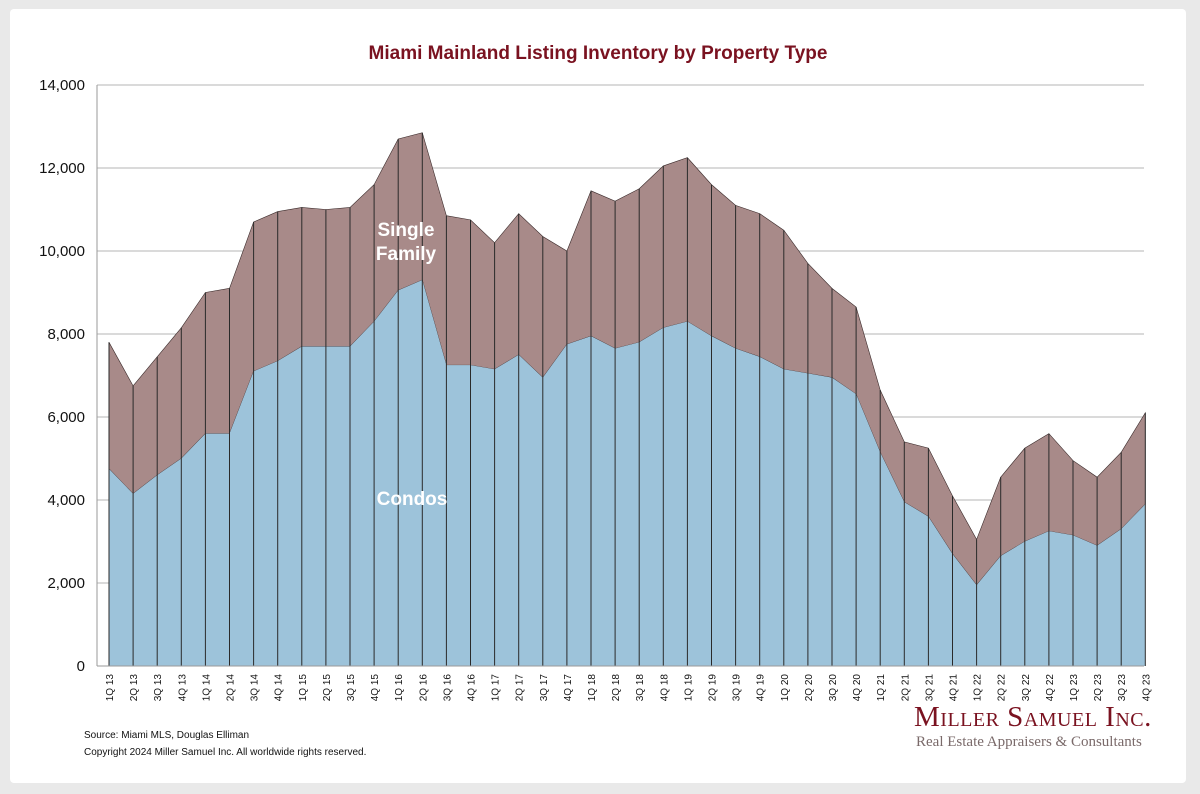 The height and width of the screenshot is (794, 1200). What do you see at coordinates (978, 688) in the screenshot?
I see `x-tick-label: 1Q 22` at bounding box center [978, 688].